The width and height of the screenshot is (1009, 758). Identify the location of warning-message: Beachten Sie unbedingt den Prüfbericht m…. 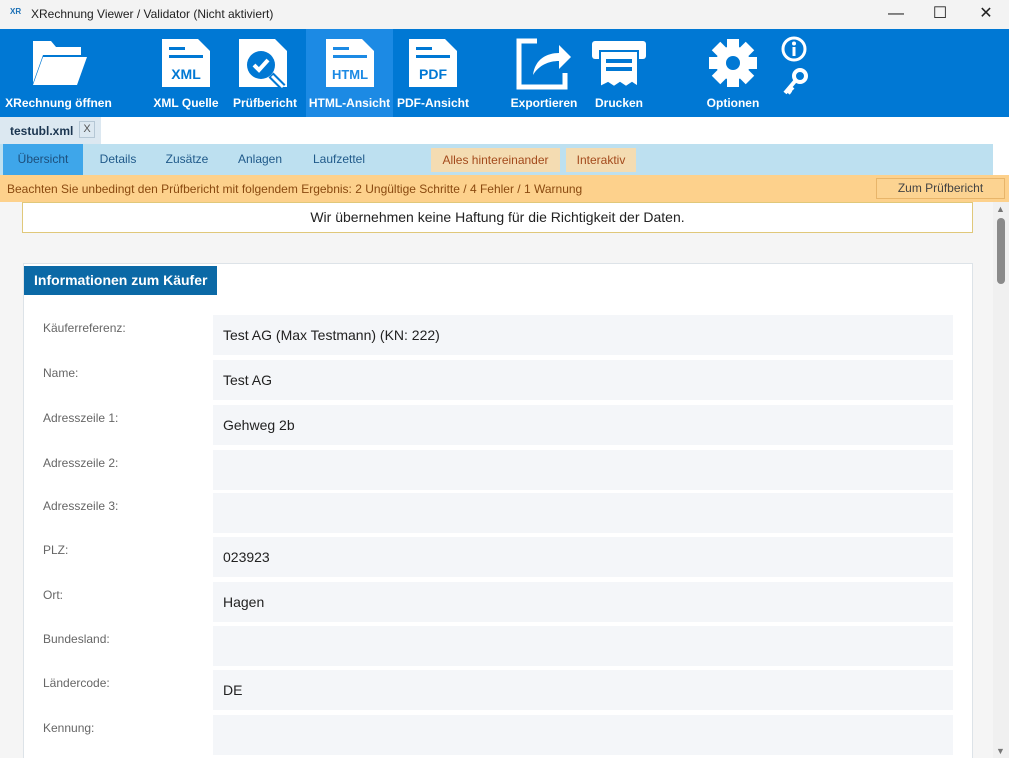
(295, 189).